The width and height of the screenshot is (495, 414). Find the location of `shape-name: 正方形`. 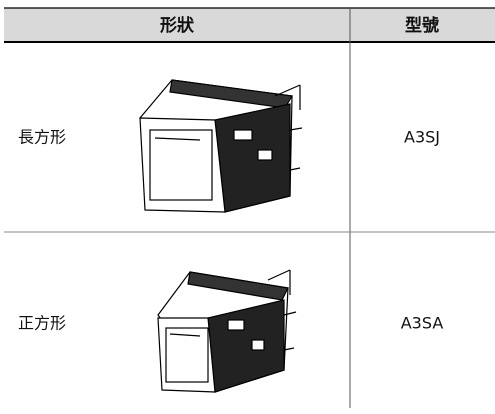

shape-name: 正方形 is located at coordinates (42, 323).